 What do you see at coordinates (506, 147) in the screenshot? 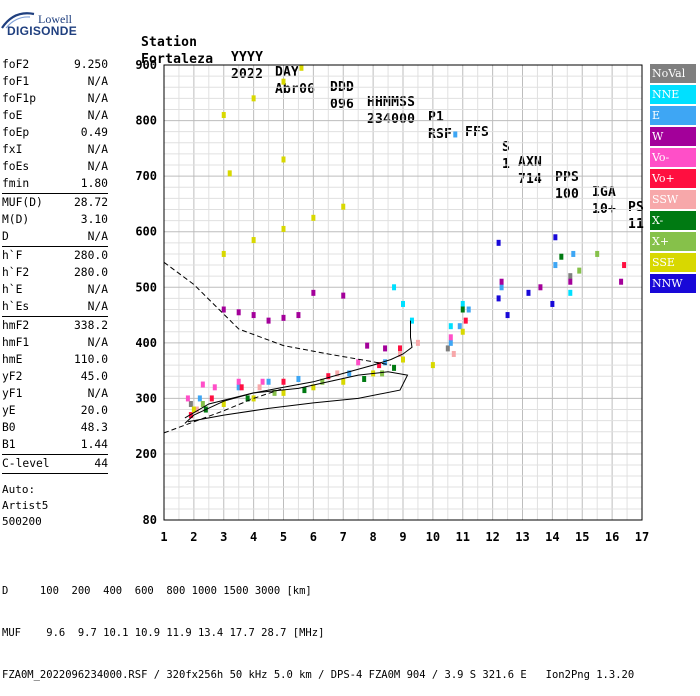
I see `header-label-s: S` at bounding box center [506, 147].